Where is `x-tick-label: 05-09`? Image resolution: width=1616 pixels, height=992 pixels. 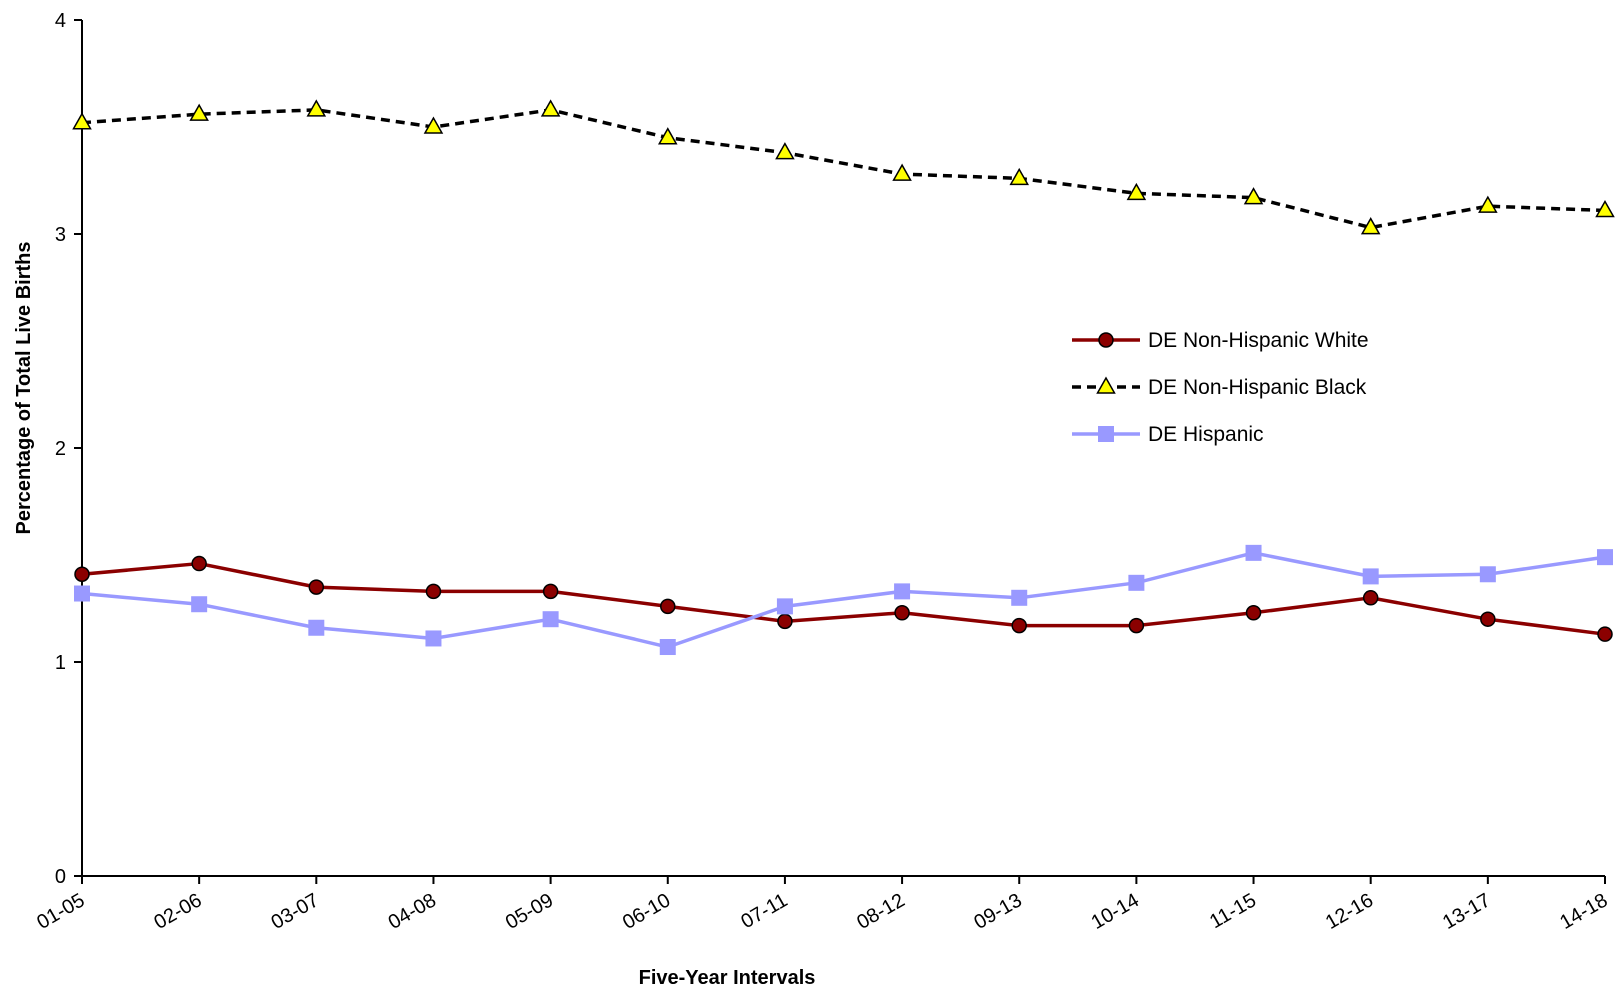
x-tick-label: 05-09 is located at coordinates (529, 911).